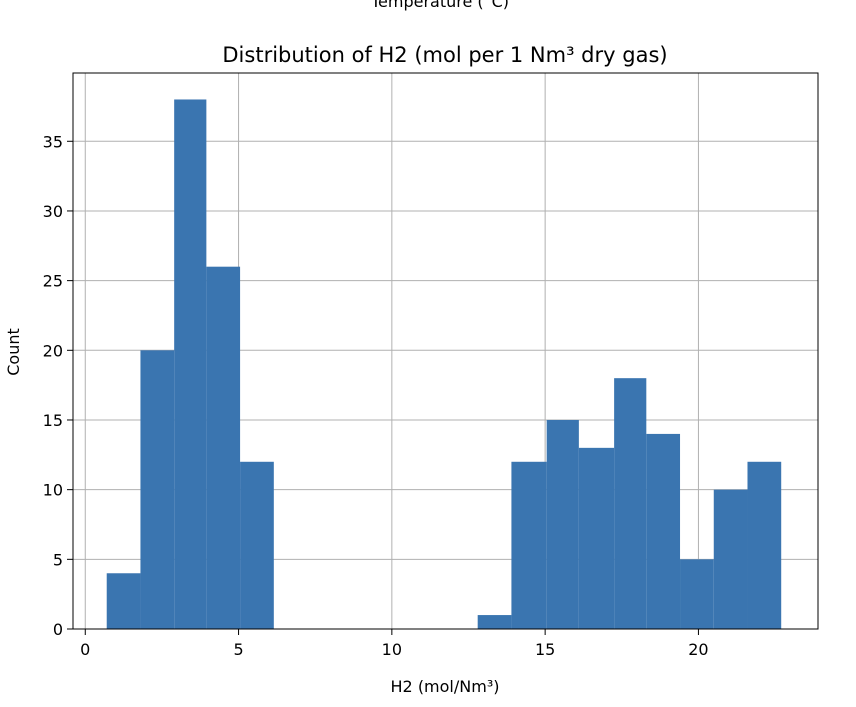 The image size is (856, 707). I want to click on y-axis-ticks: 0 5 10 15 20 25 30 35, so click(58, 385).